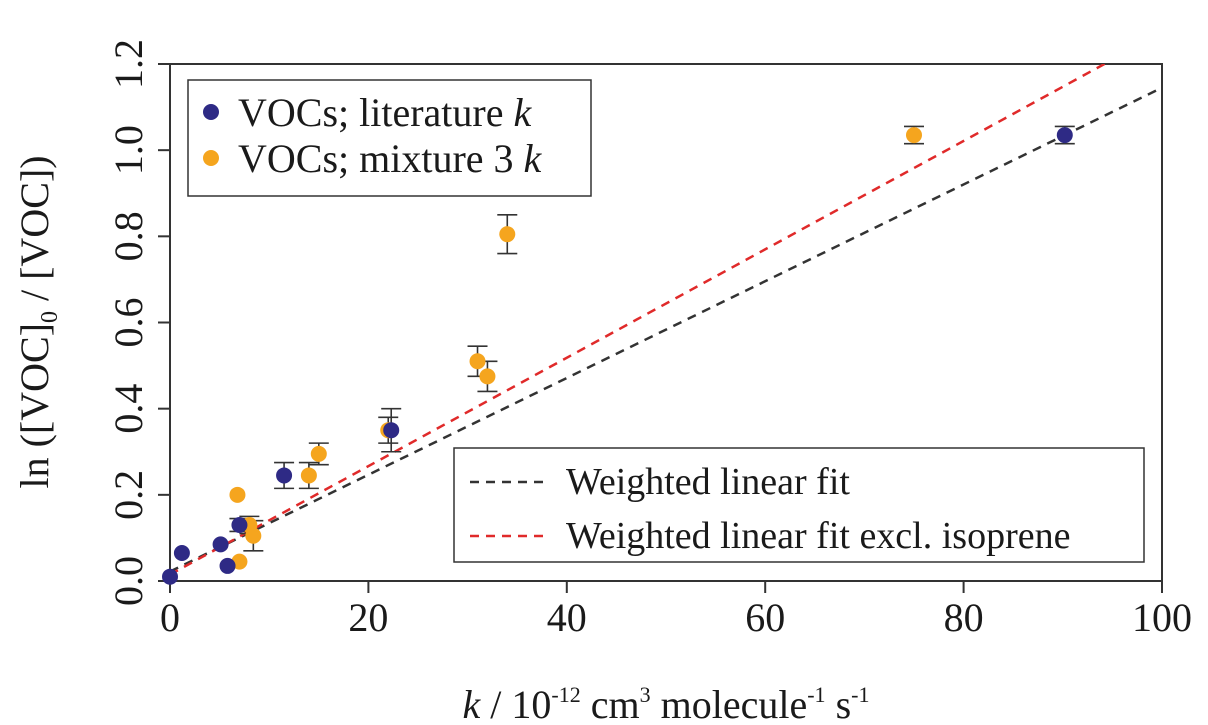 The width and height of the screenshot is (1208, 725). Describe the element at coordinates (708, 482) in the screenshot. I see `legend-label-fit: Weighted linear fit` at that location.